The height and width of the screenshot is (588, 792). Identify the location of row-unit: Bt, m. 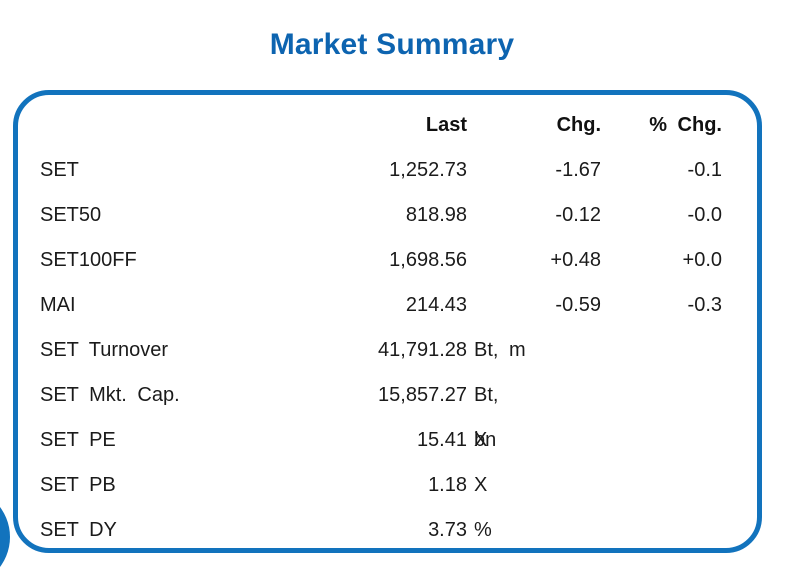
(500, 350).